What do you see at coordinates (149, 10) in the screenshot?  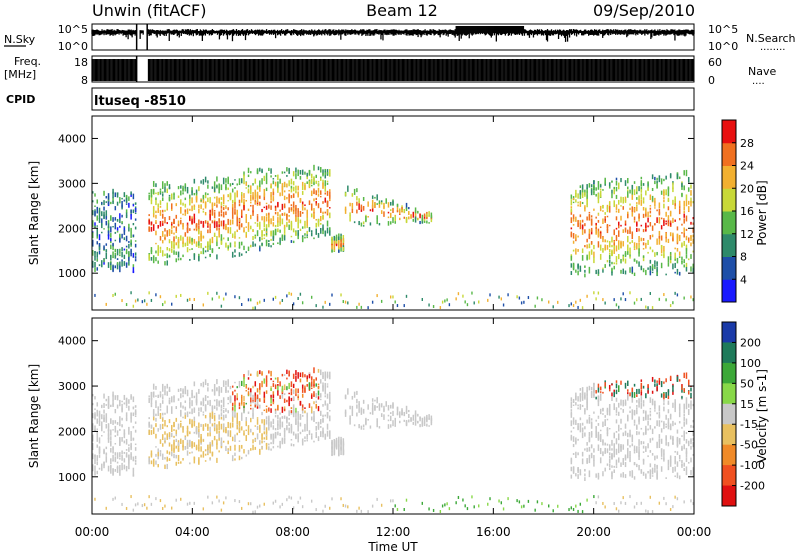 I see `station-title: Unwin (fitACF)` at bounding box center [149, 10].